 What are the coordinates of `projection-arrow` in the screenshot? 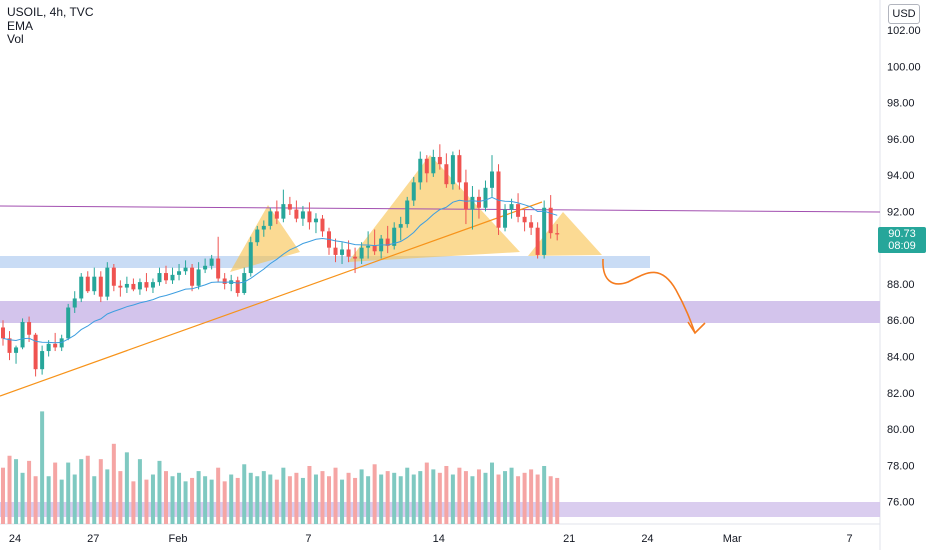 It's located at (649, 296).